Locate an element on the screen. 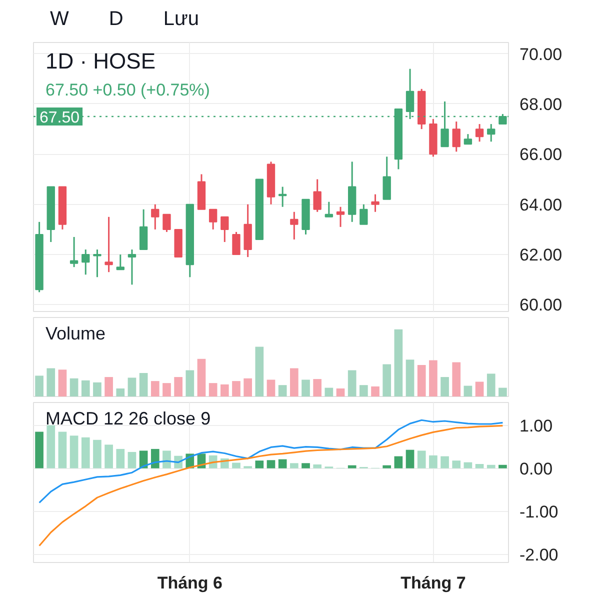  y-tick-label: 68.00 is located at coordinates (541, 104).